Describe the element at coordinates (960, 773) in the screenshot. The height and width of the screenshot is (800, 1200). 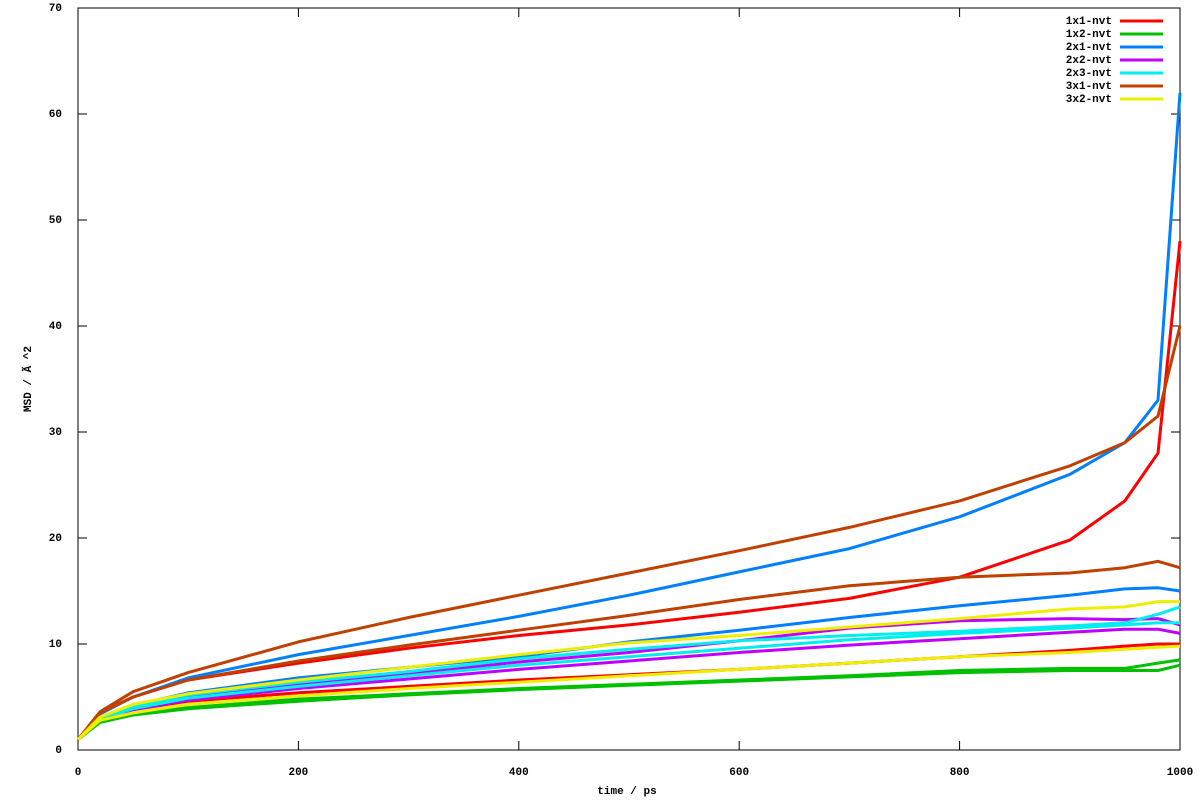
I see `x-tick-label: 800` at that location.